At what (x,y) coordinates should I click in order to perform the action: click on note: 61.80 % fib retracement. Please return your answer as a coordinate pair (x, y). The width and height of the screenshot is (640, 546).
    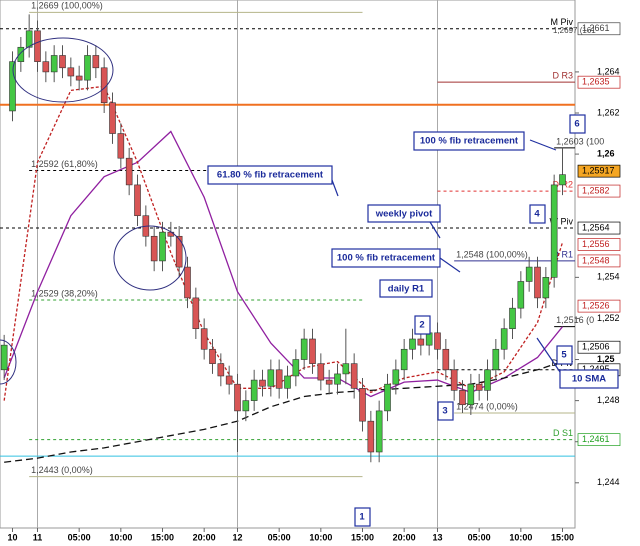
    Looking at the image, I should click on (270, 175).